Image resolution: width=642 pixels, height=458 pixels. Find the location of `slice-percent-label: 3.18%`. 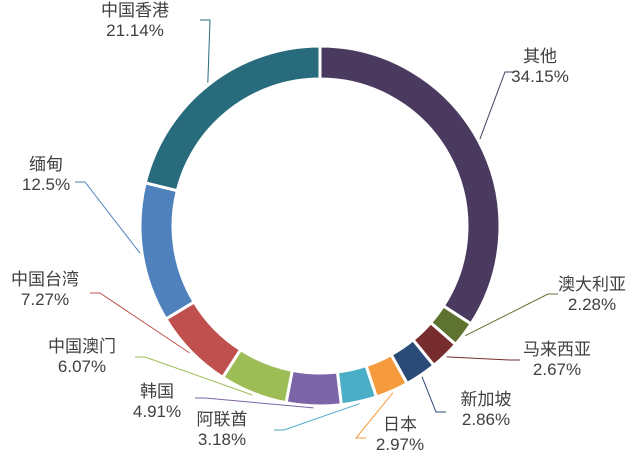

slice-percent-label: 3.18% is located at coordinates (222, 439).